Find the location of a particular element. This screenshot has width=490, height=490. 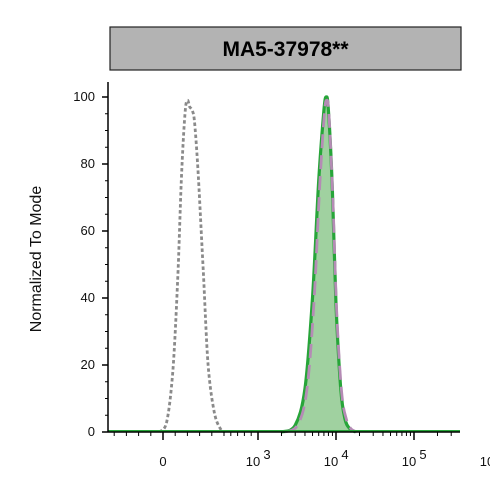

title-banner: MA5-37978** is located at coordinates (285, 48).